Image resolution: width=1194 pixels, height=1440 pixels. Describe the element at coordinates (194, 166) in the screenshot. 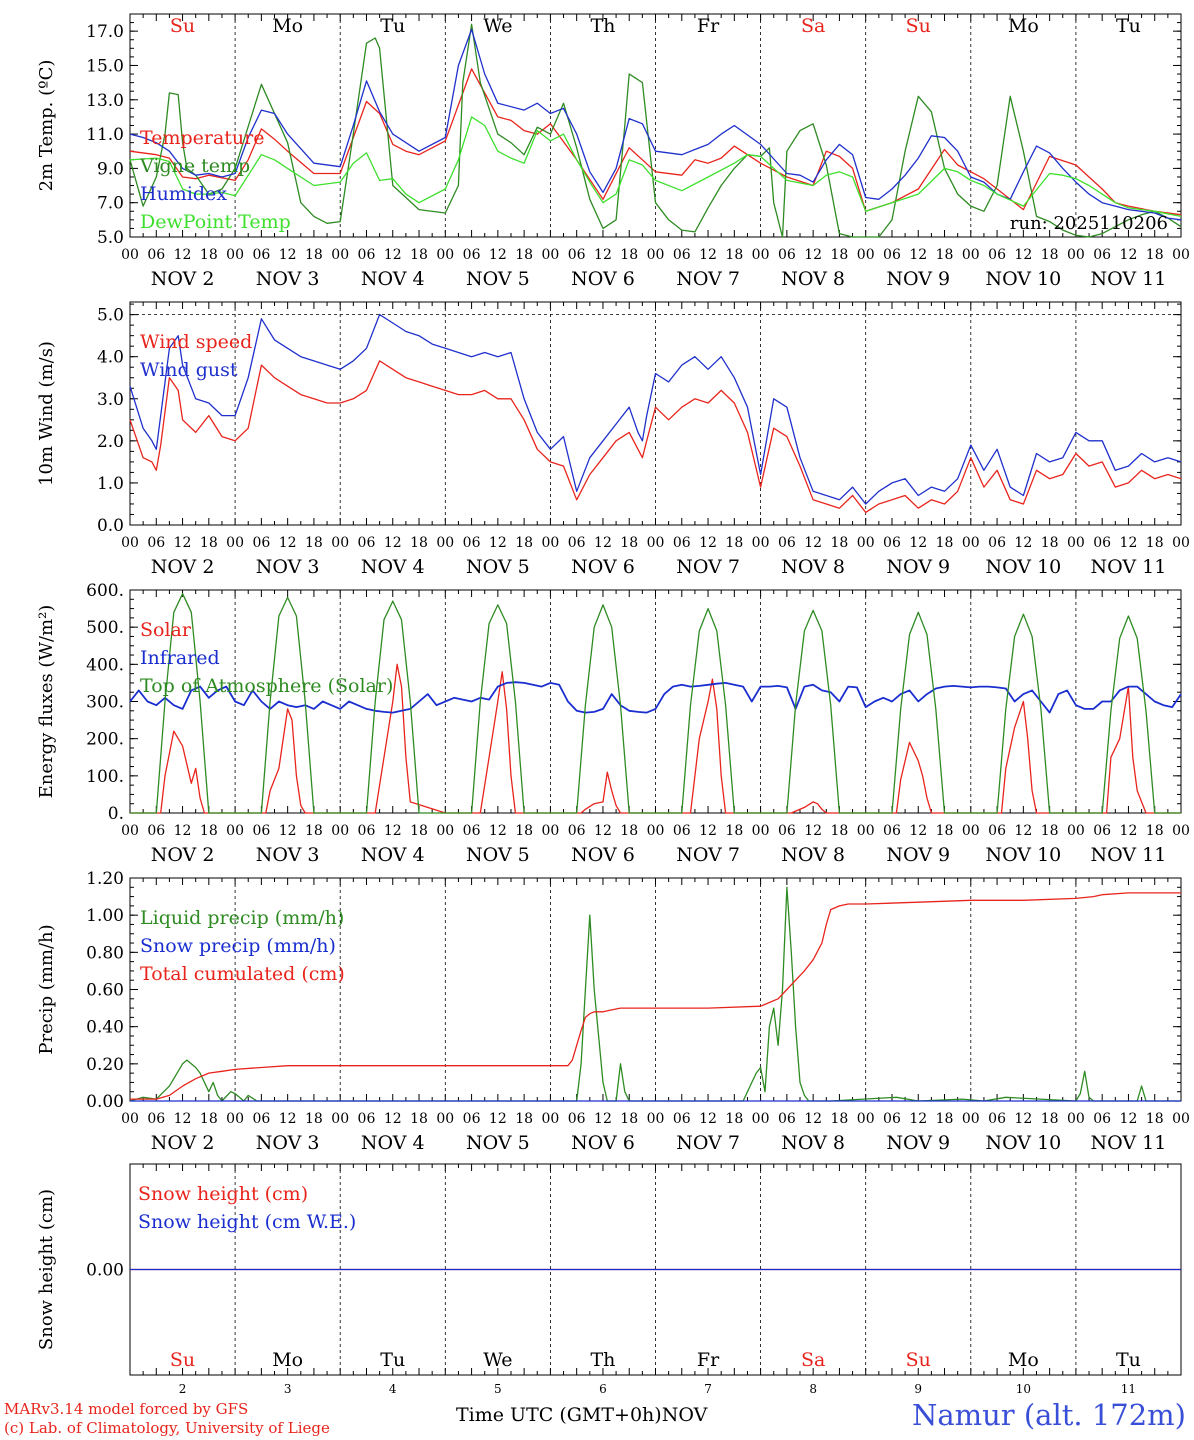

I see `temp-legend-item: Vigne temp` at that location.